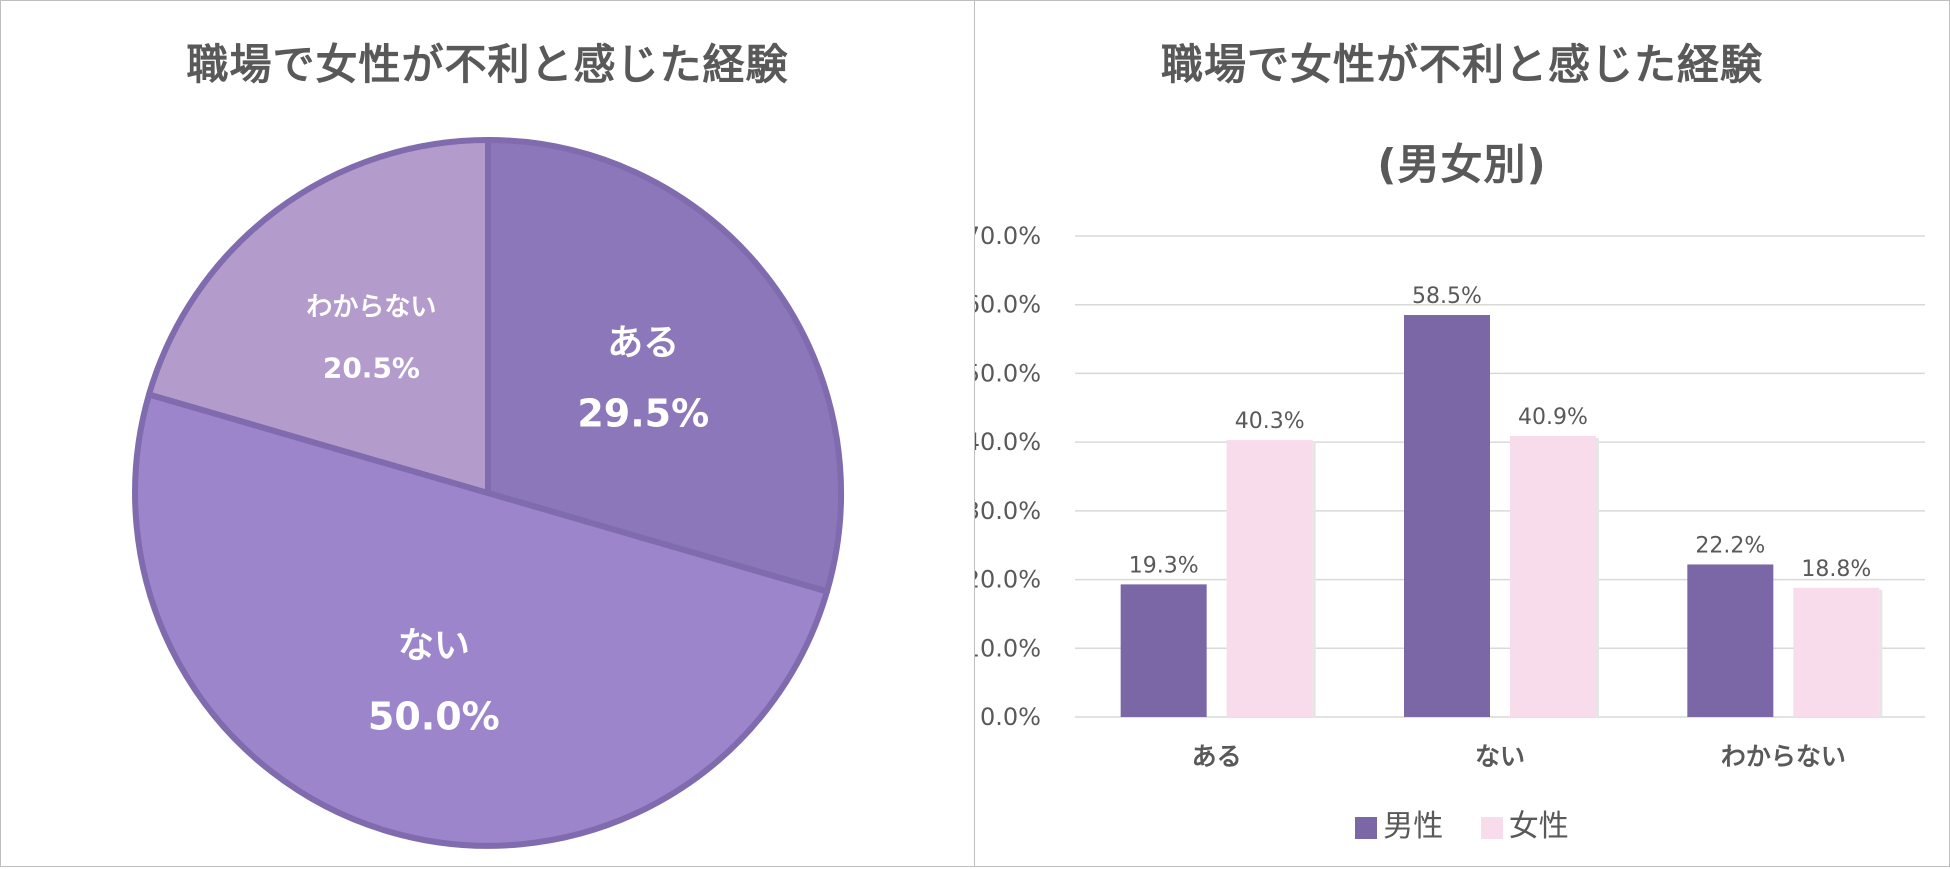 The height and width of the screenshot is (869, 1950). What do you see at coordinates (1730, 545) in the screenshot?
I see `bar-value-label: 22.2%` at bounding box center [1730, 545].